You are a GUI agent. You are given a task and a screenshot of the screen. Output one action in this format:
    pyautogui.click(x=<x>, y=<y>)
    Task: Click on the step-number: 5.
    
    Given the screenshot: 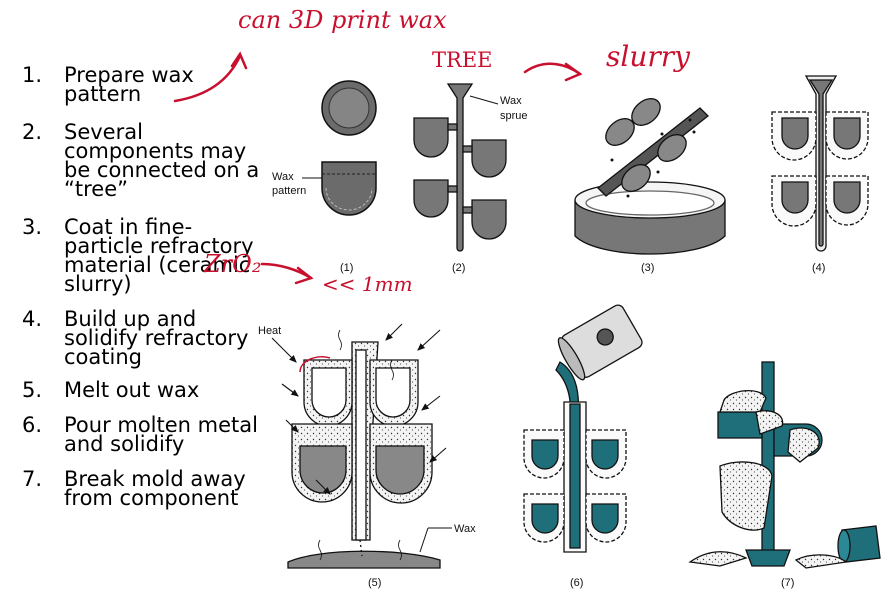 What is the action you would take?
    pyautogui.click(x=32, y=390)
    